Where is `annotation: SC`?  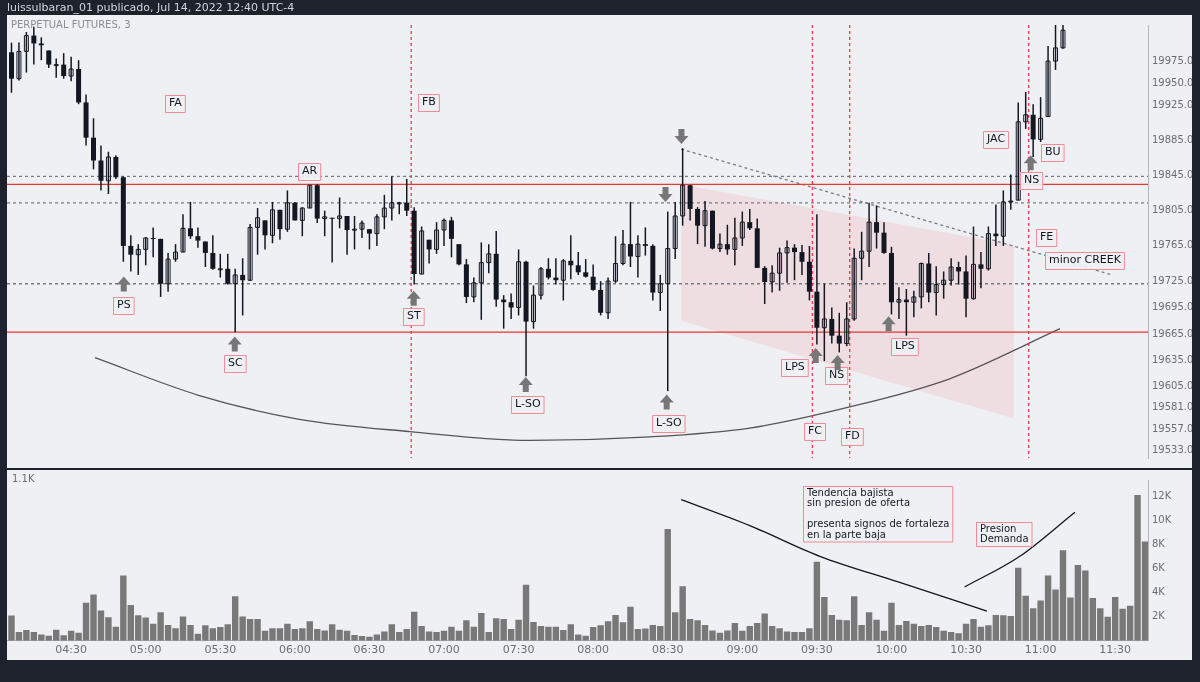
annotation: SC is located at coordinates (235, 363).